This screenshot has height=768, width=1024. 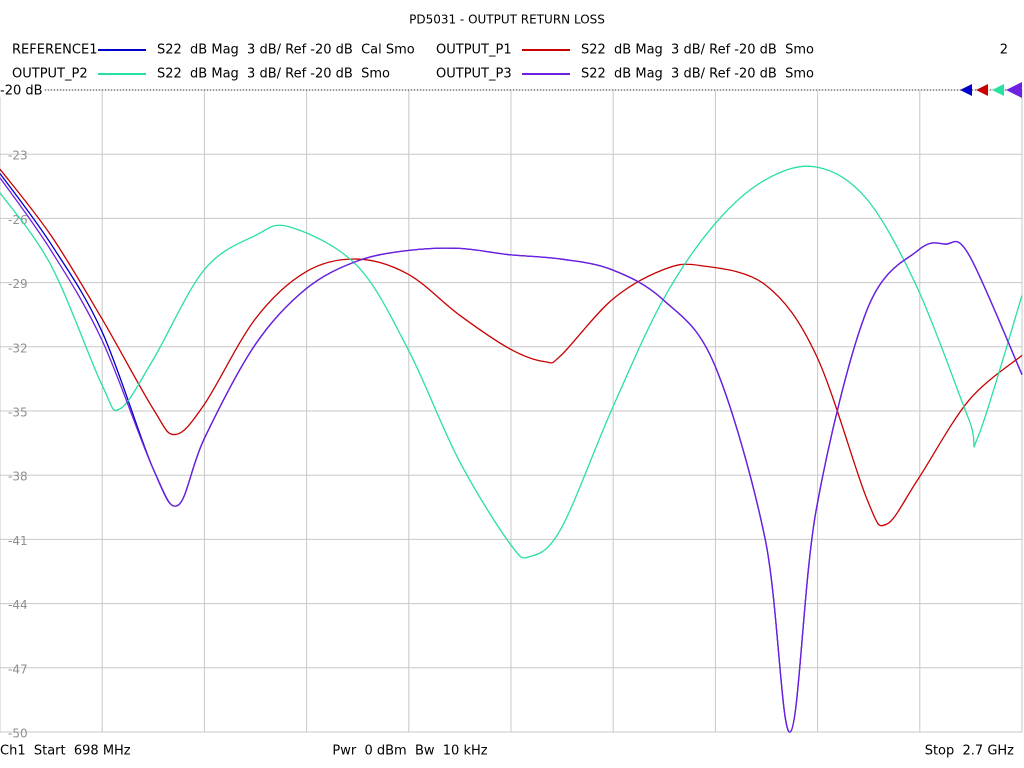 I want to click on footer-stop: Stop 2.7 GHz, so click(x=969, y=751).